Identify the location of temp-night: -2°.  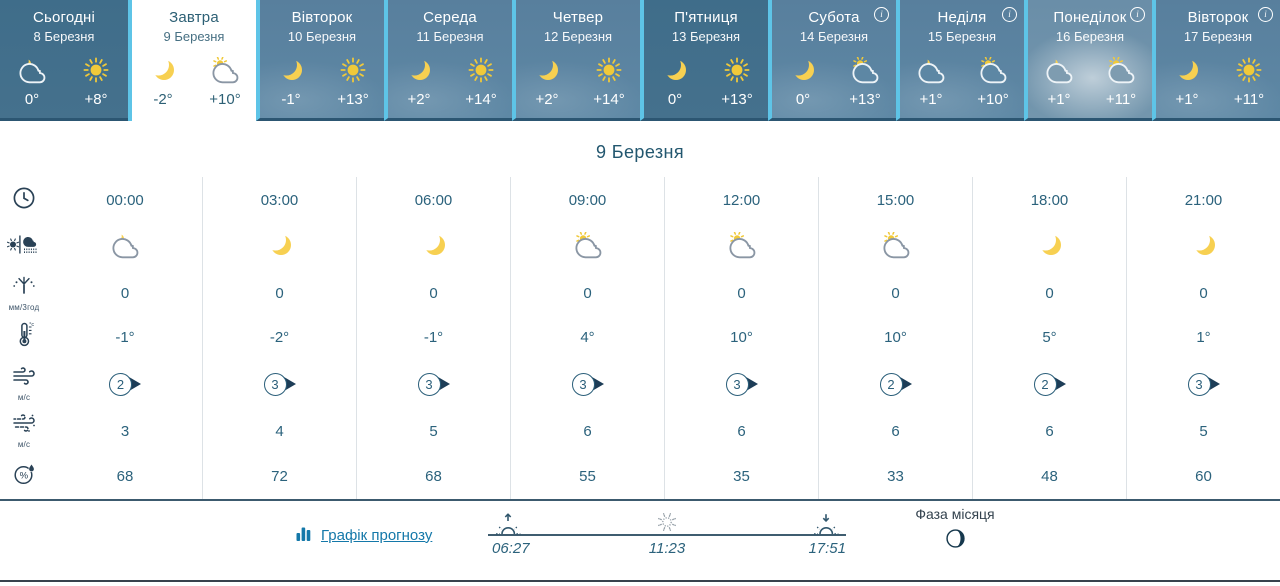
(163, 99).